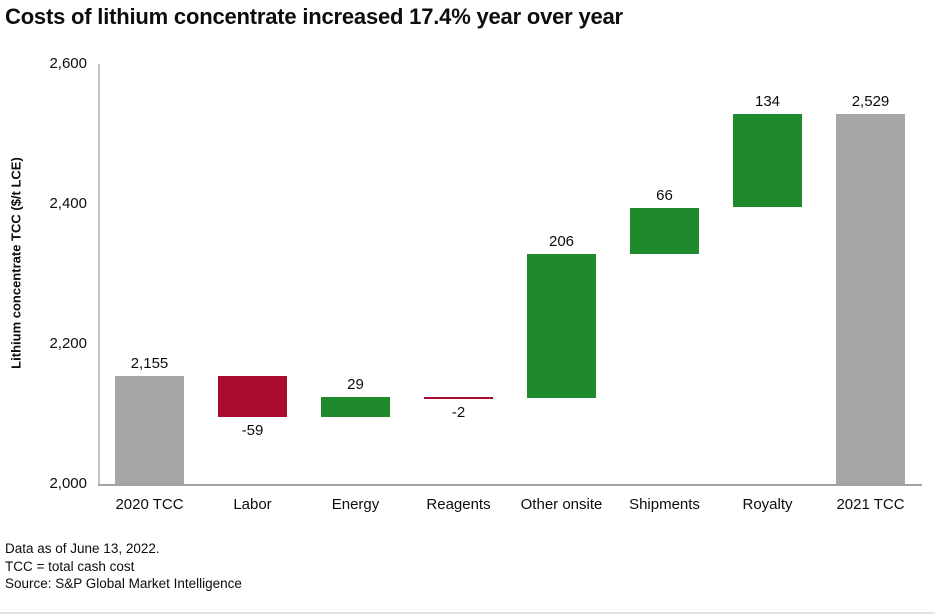  I want to click on y-tick-label-2600: 2,600, so click(68, 63).